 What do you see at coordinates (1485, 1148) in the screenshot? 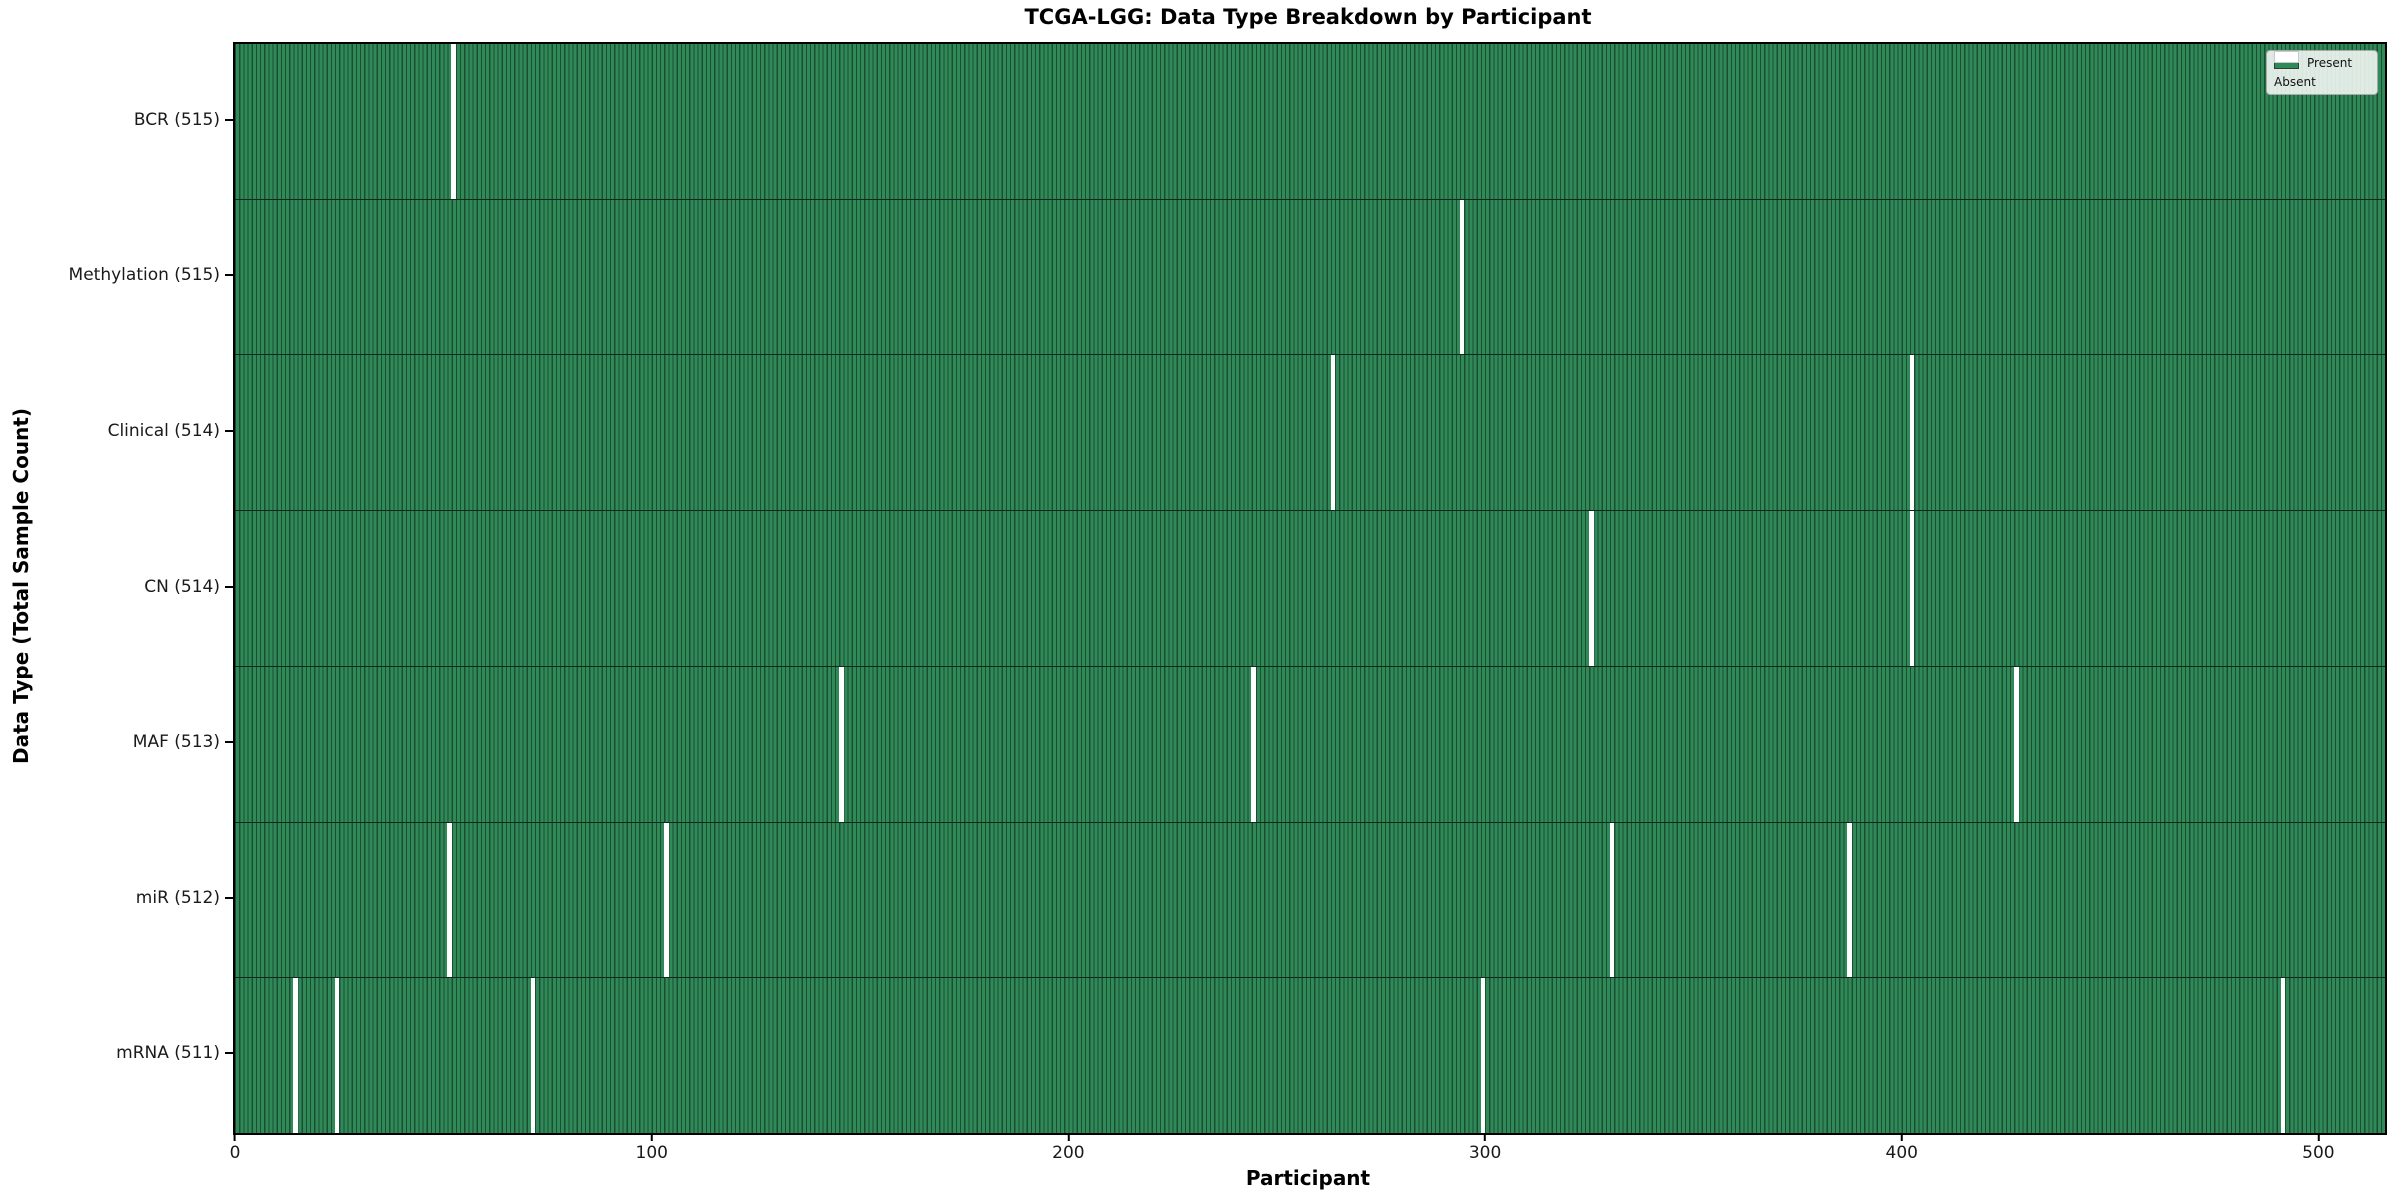
I see `x-tick-300: 300` at bounding box center [1485, 1148].